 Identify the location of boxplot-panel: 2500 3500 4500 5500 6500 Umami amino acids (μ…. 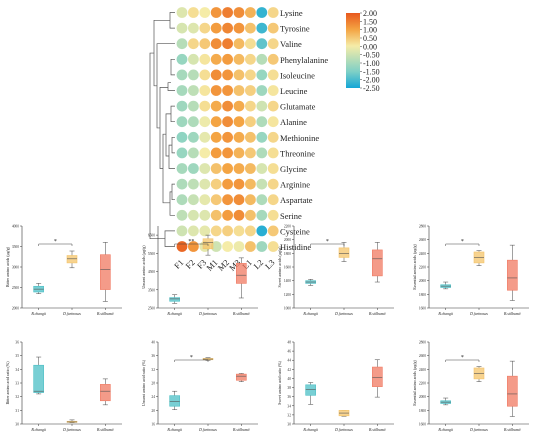
(199, 271).